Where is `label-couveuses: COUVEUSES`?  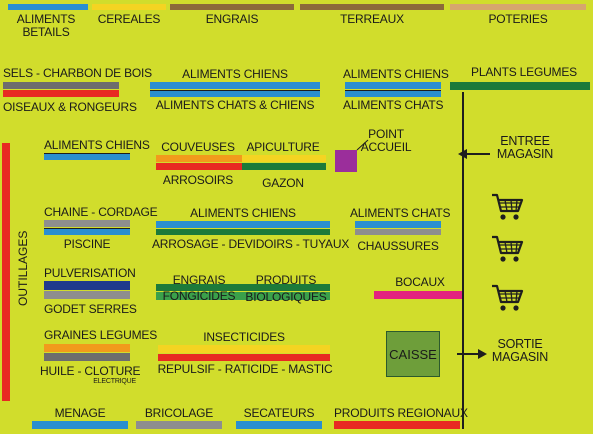
label-couveuses: COUVEUSES is located at coordinates (198, 147).